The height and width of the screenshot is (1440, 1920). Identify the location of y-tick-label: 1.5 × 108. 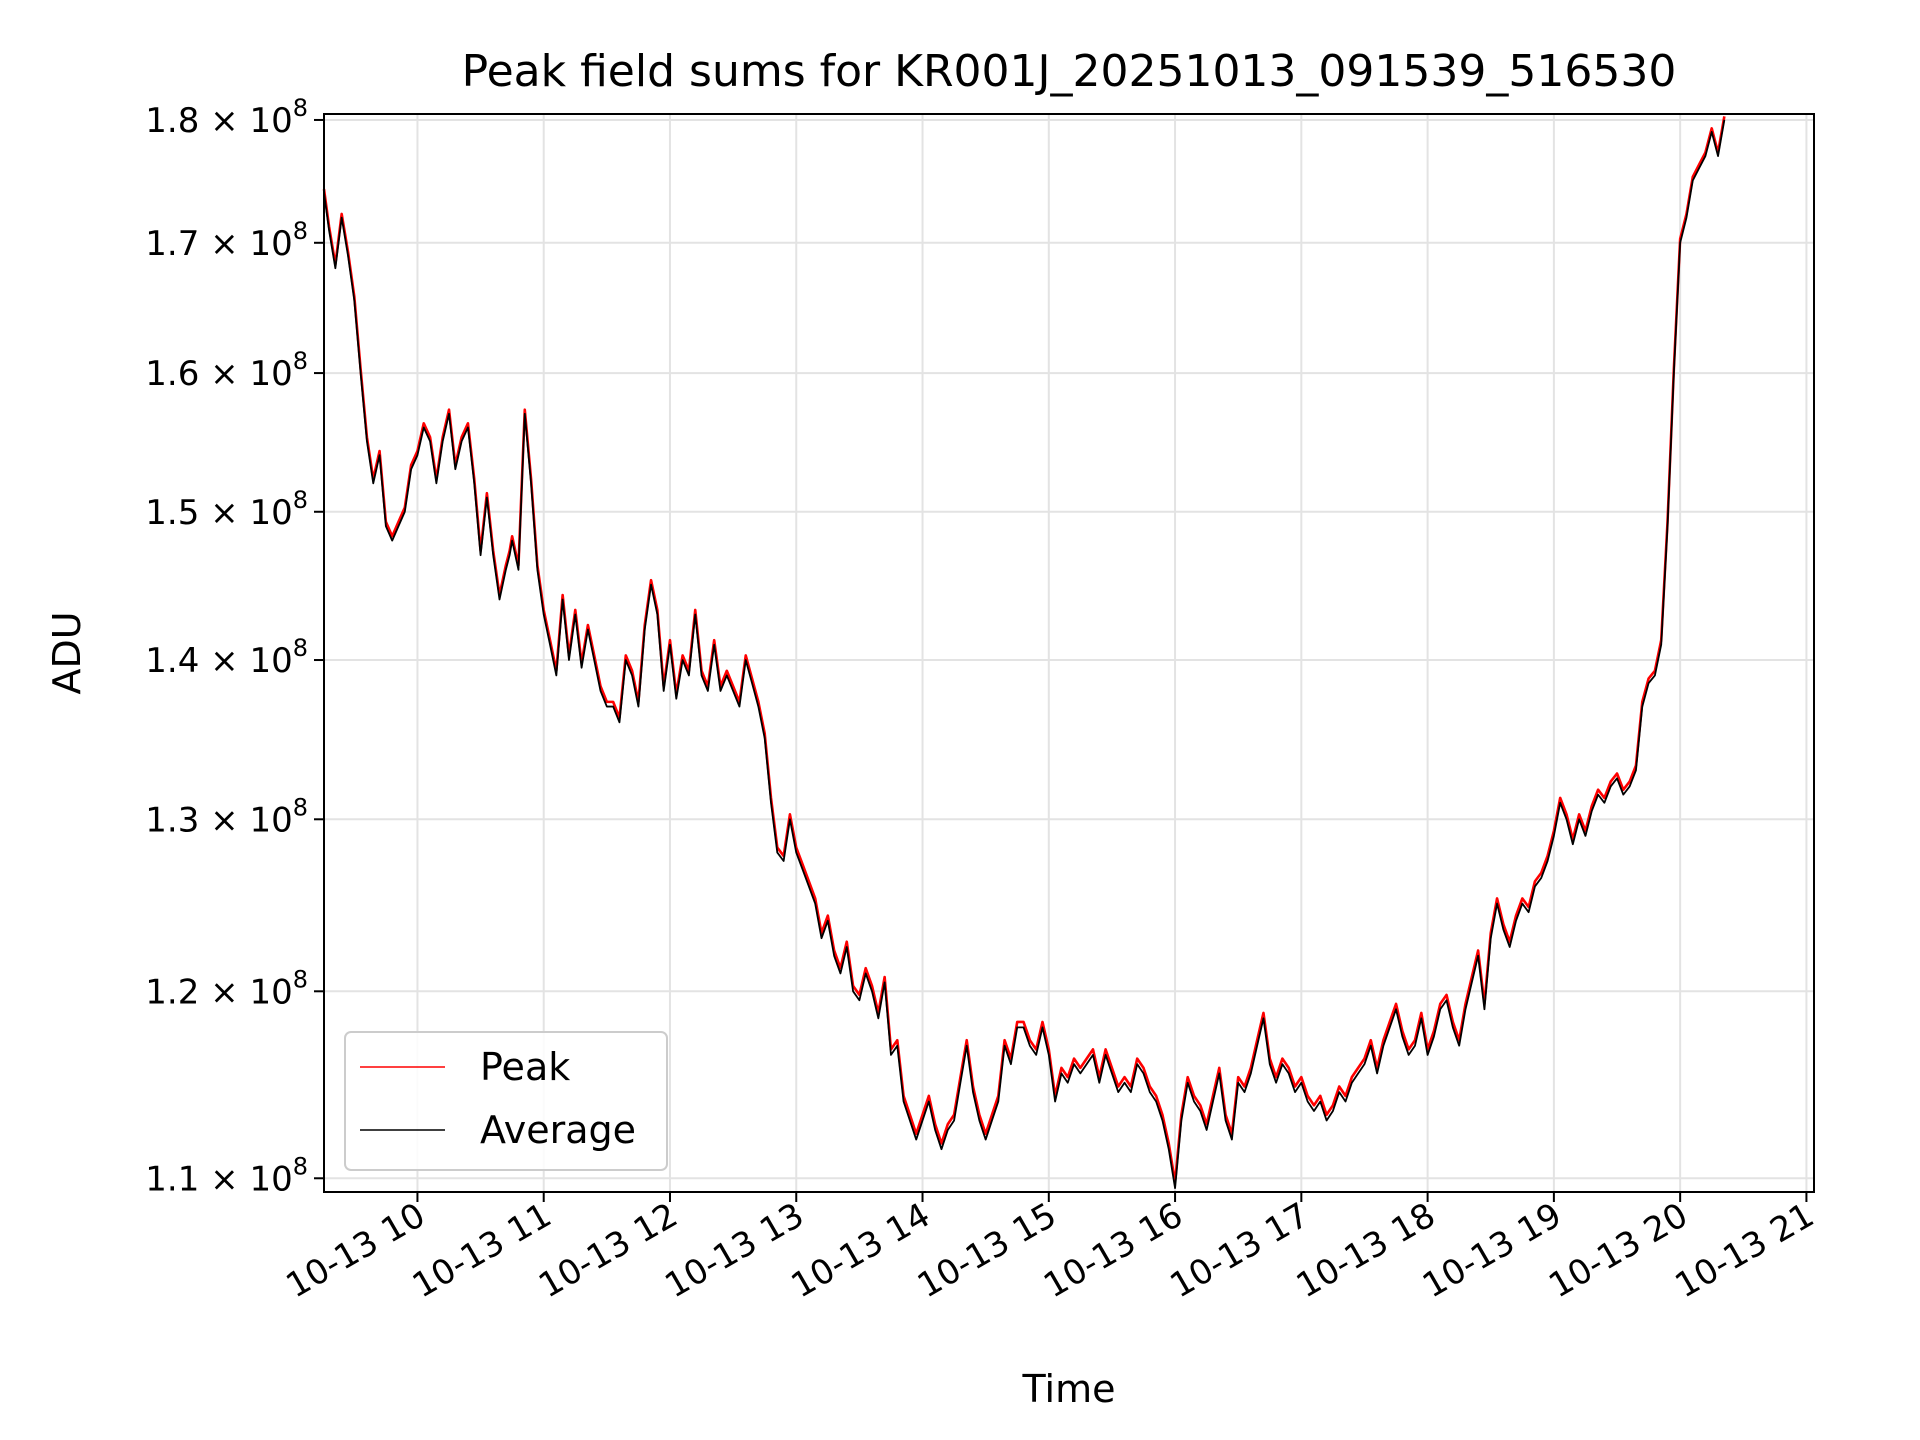
(226, 509).